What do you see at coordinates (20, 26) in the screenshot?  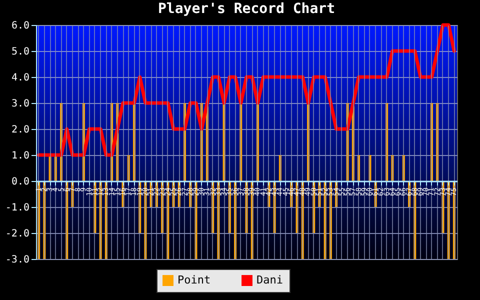 I see `y-tick-label: 6.0` at bounding box center [20, 26].